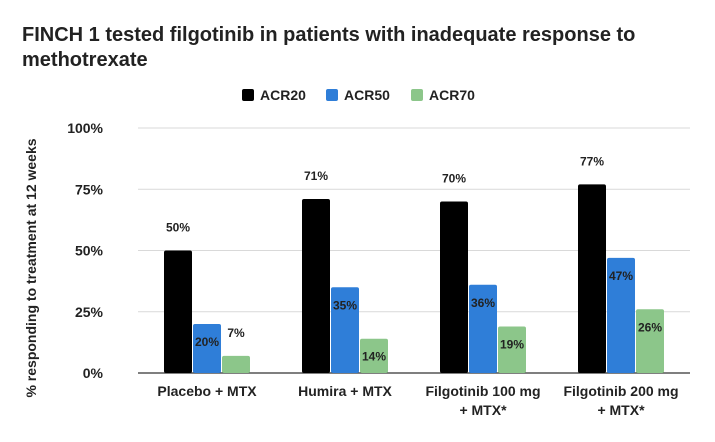 This screenshot has height=442, width=715. I want to click on category-label: Placebo + MTX, so click(207, 391).